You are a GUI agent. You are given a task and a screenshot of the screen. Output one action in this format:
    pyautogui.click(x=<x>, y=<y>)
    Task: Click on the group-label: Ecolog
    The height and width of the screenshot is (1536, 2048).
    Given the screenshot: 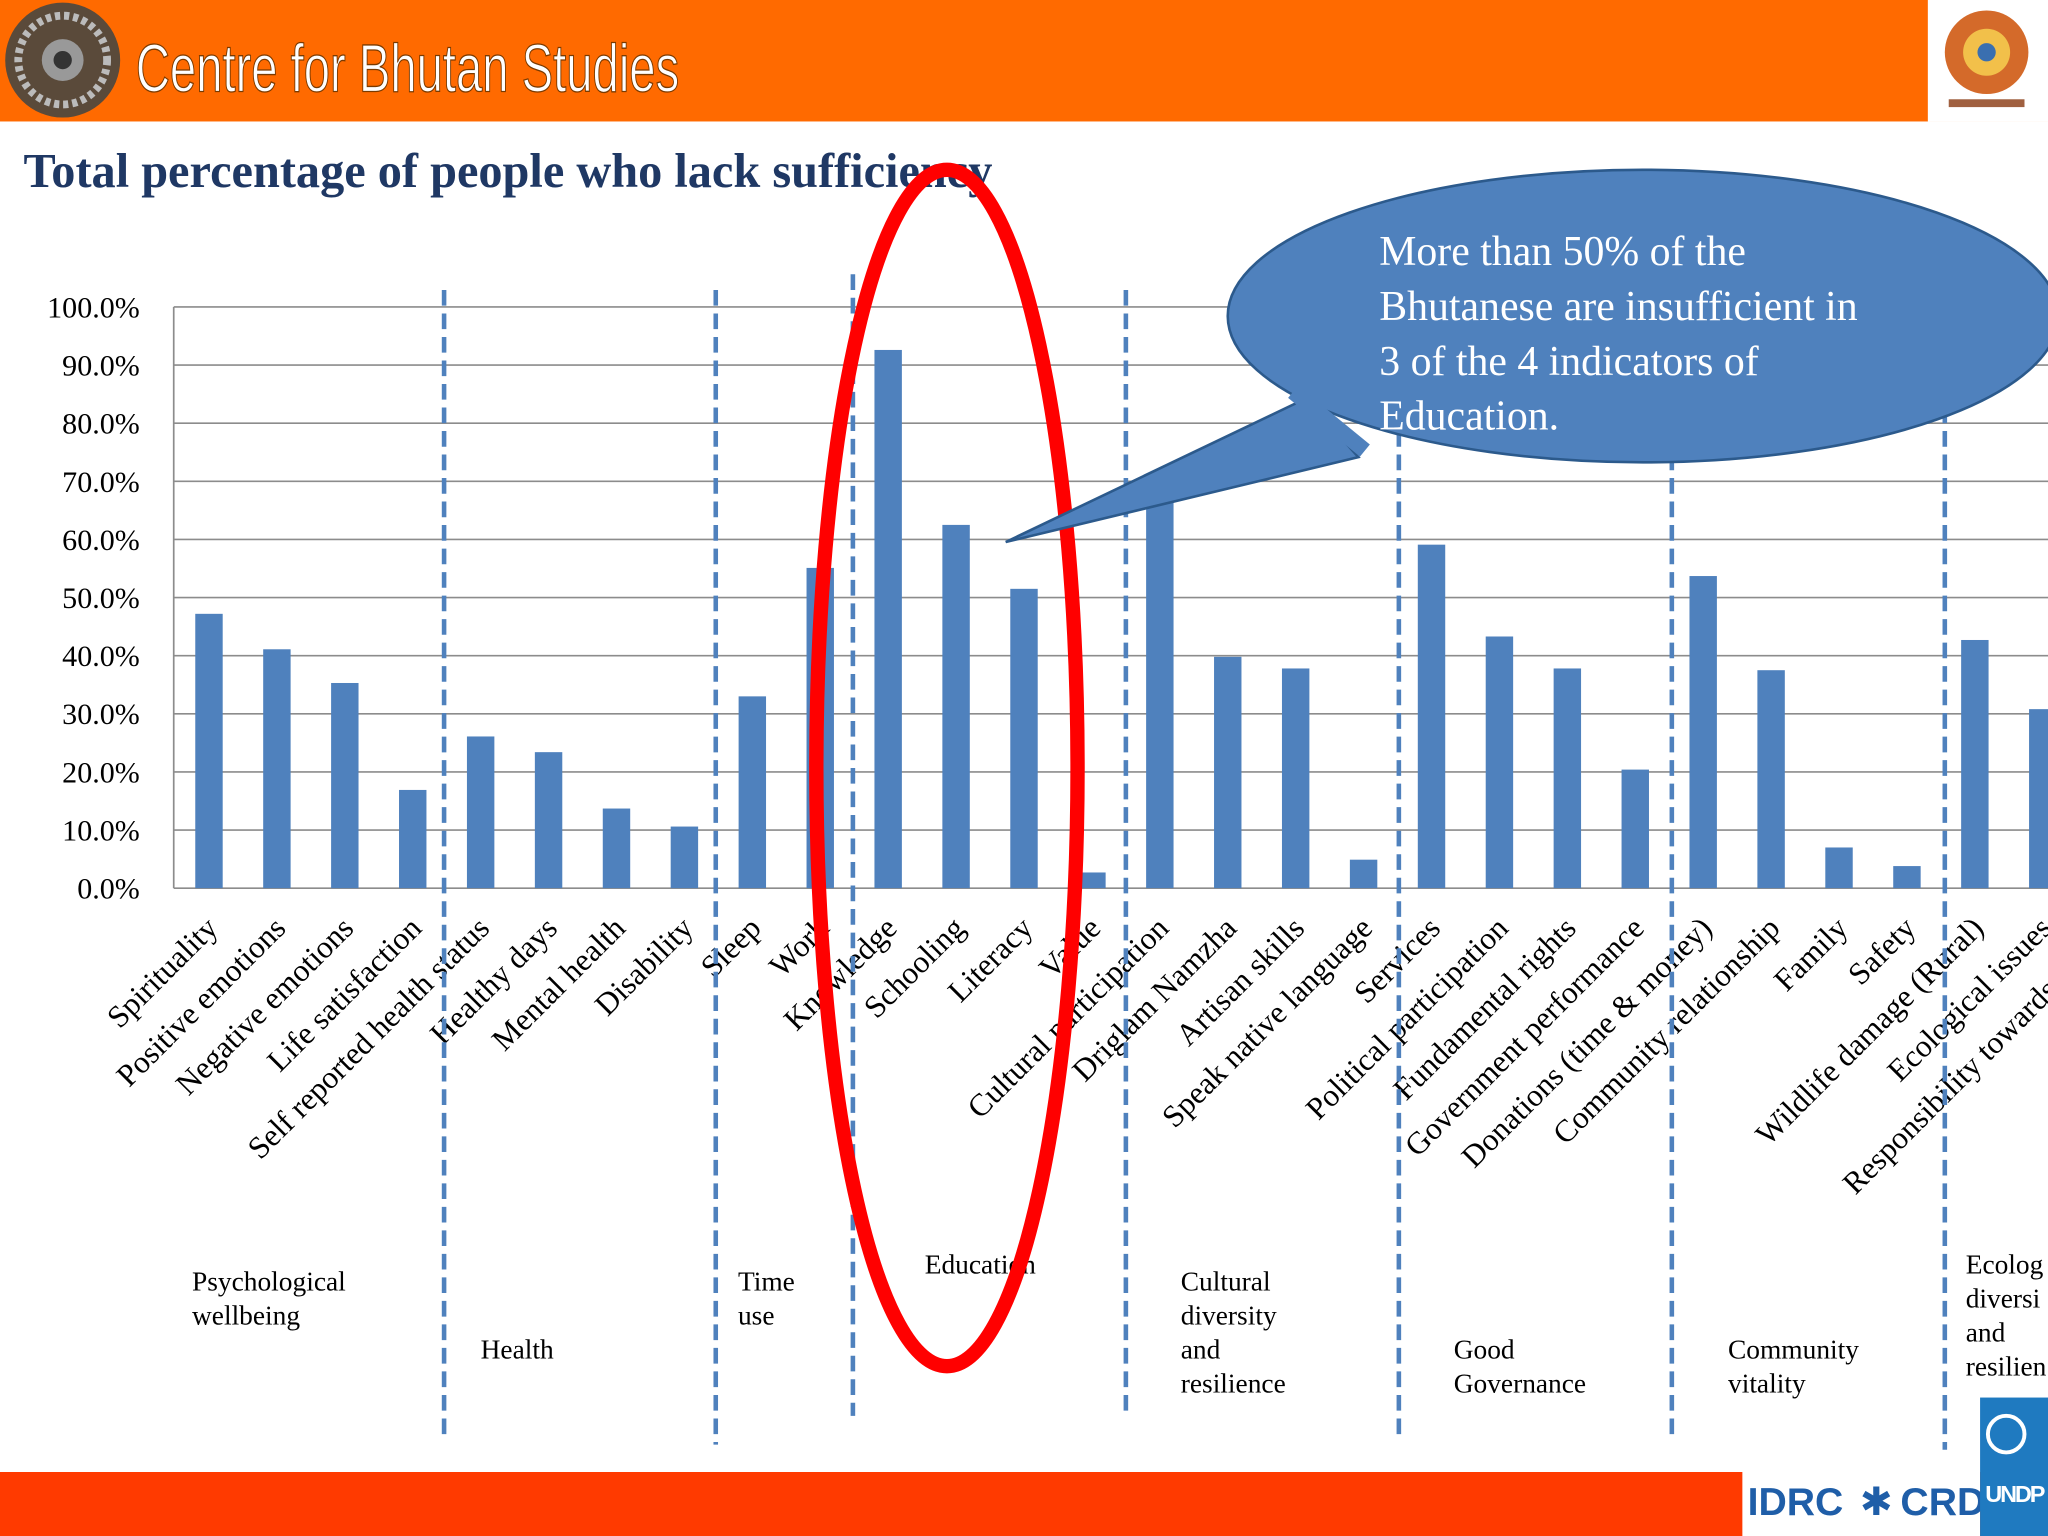 What is the action you would take?
    pyautogui.click(x=2005, y=1264)
    